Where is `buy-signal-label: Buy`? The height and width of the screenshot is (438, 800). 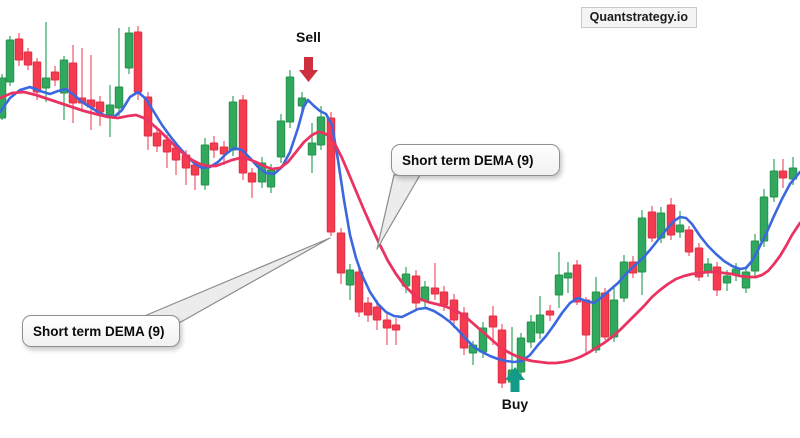 buy-signal-label: Buy is located at coordinates (515, 404).